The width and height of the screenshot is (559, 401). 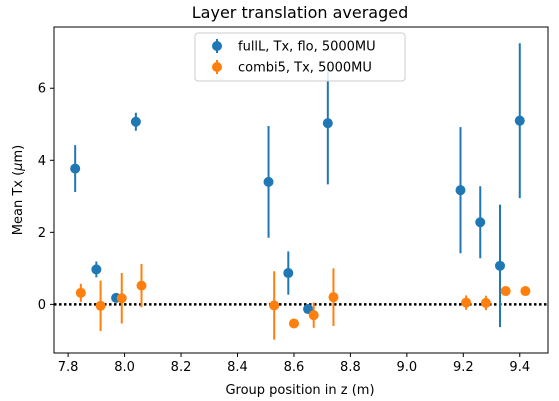 What do you see at coordinates (305, 68) in the screenshot?
I see `legend-label: combi5, Tx, 5000MU` at bounding box center [305, 68].